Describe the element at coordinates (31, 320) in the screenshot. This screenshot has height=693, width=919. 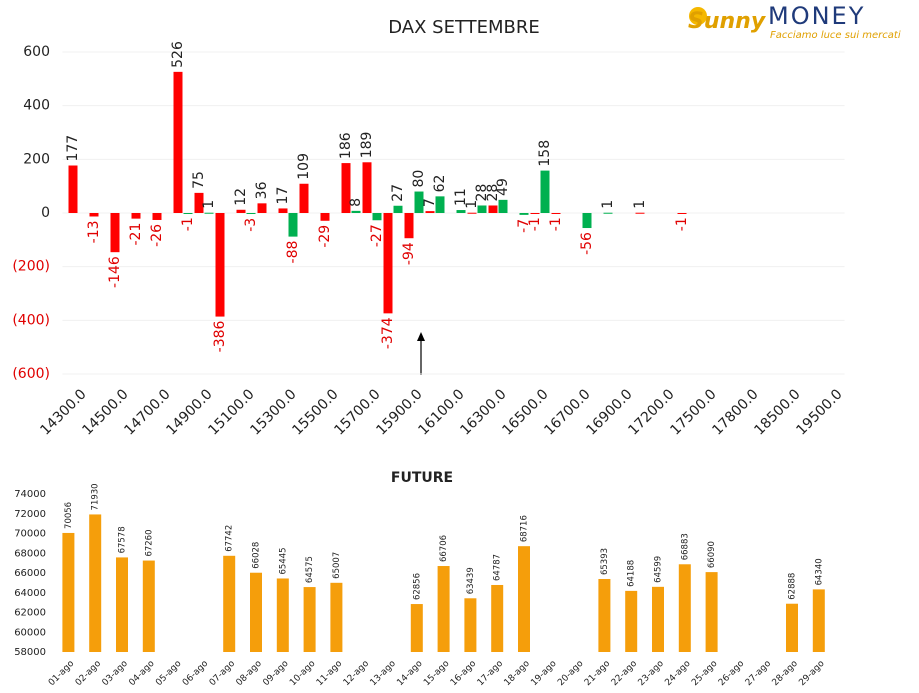
I see `y-tick-label: (400)` at that location.